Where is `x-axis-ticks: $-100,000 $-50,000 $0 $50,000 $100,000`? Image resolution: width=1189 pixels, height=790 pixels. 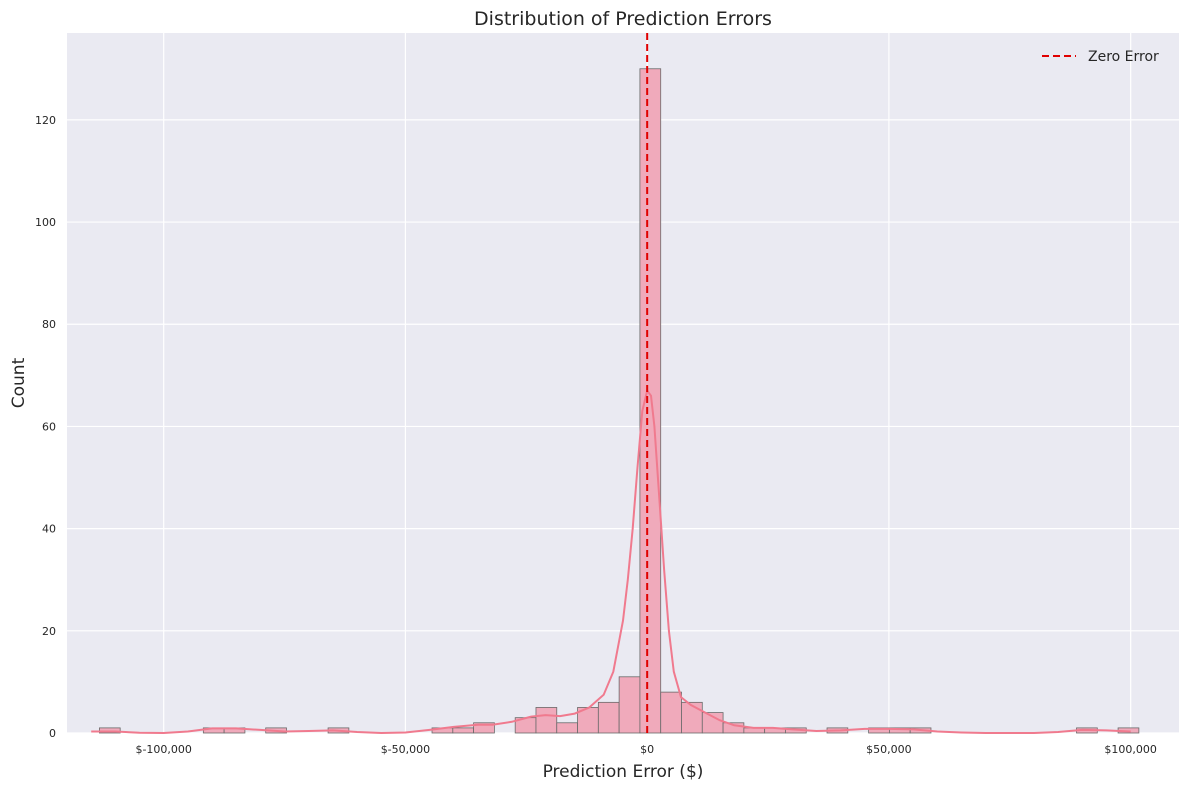
x-axis-ticks: $-100,000 $-50,000 $0 $50,000 $100,000 is located at coordinates (645, 749).